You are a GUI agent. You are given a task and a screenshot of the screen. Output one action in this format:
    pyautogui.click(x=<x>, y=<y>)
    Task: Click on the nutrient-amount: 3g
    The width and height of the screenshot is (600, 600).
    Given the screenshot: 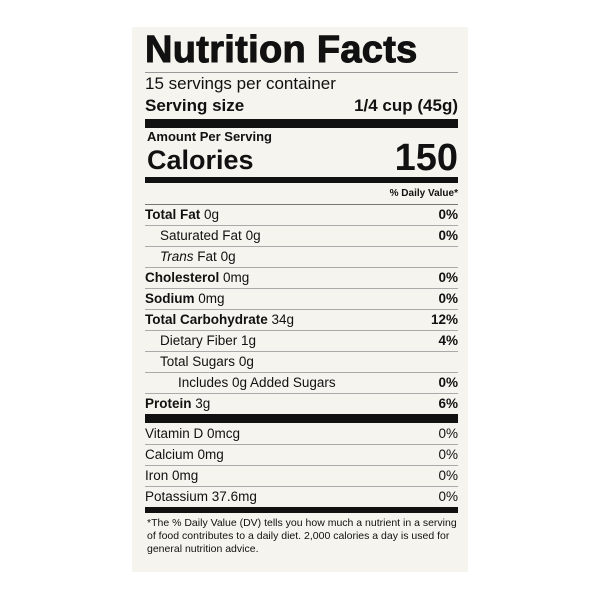 What is the action you would take?
    pyautogui.click(x=203, y=403)
    